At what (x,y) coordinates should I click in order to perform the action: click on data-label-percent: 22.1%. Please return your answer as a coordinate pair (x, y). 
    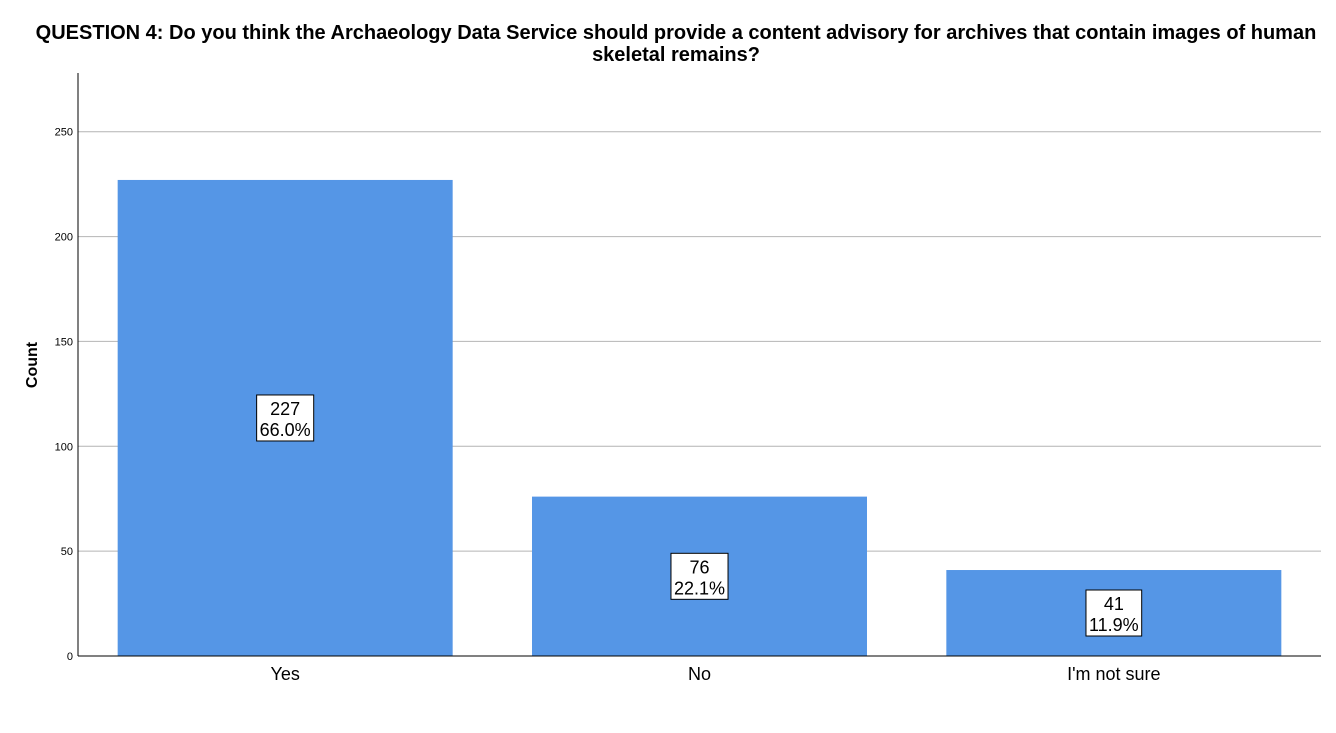
    Looking at the image, I should click on (699, 588).